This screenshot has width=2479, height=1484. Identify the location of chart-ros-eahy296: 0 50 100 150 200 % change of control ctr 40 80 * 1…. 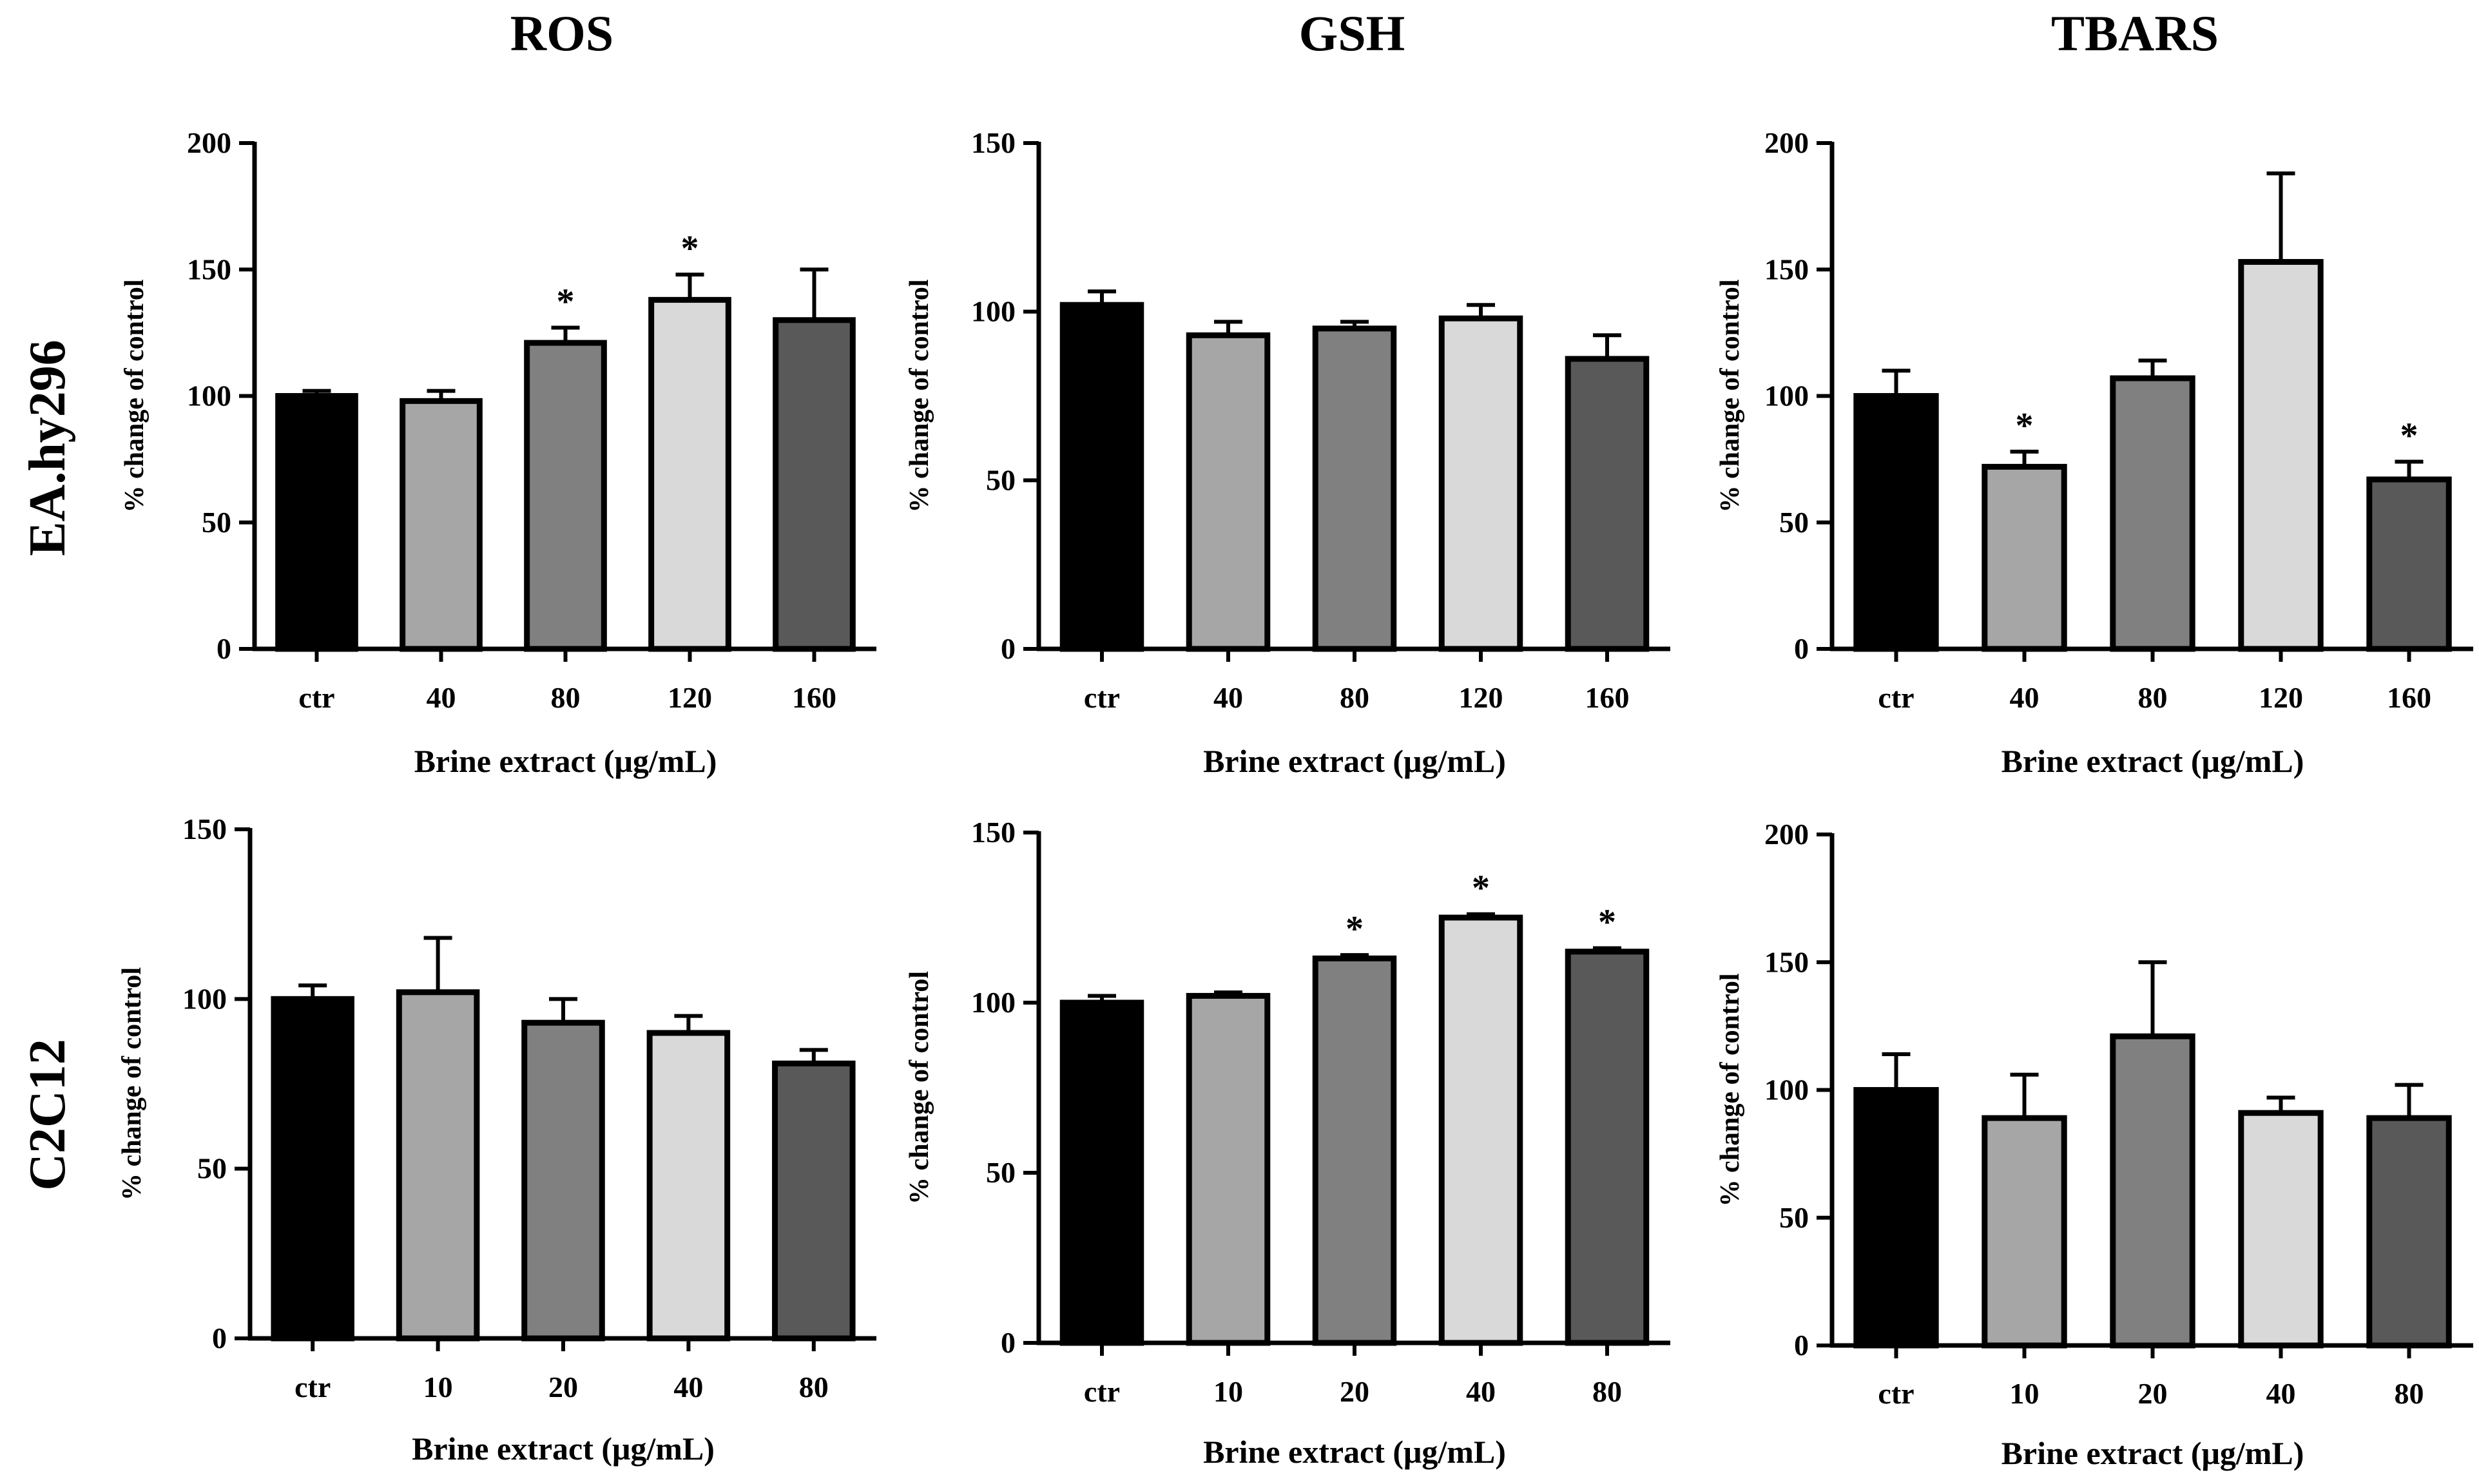
(498, 452).